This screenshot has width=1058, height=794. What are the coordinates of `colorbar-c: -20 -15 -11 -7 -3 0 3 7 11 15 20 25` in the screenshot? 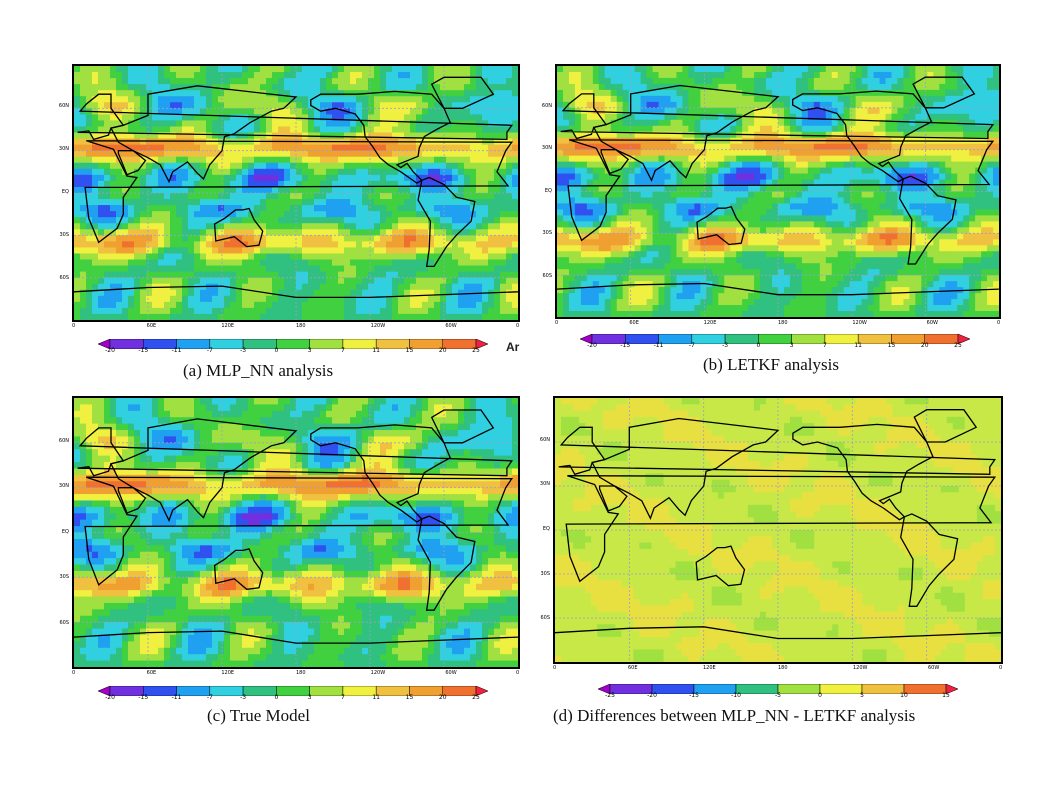 It's located at (293, 693).